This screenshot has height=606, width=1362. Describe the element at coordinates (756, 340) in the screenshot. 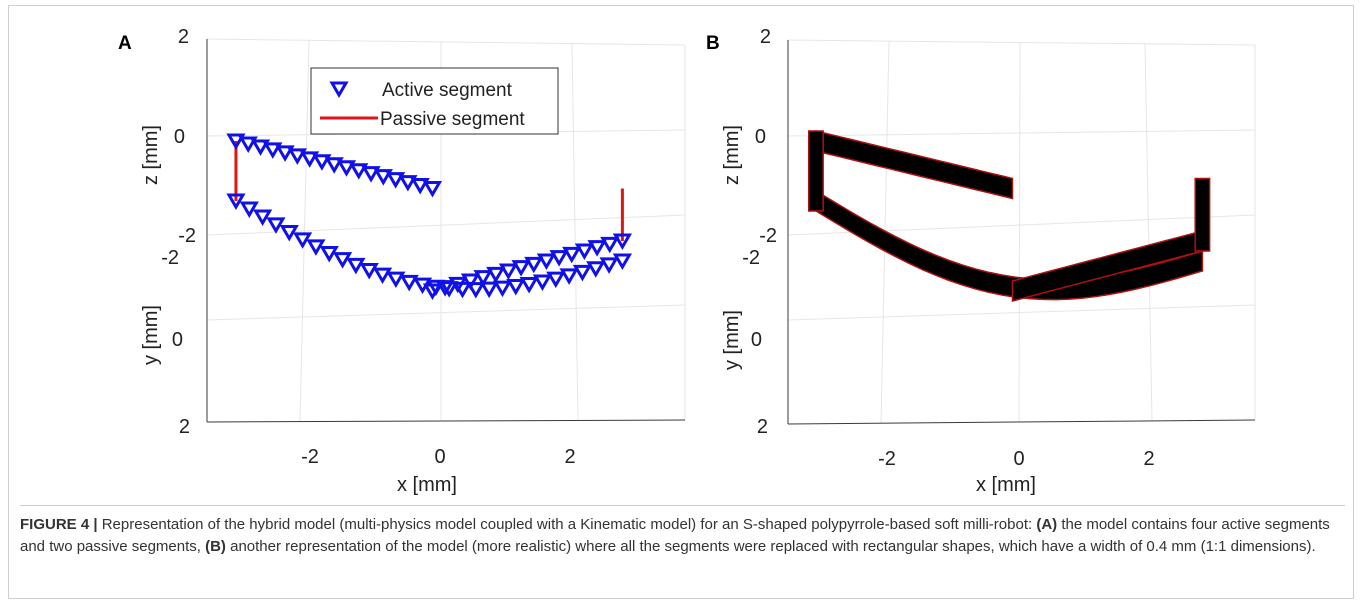

I see `panel-b-y-tick: 0` at that location.